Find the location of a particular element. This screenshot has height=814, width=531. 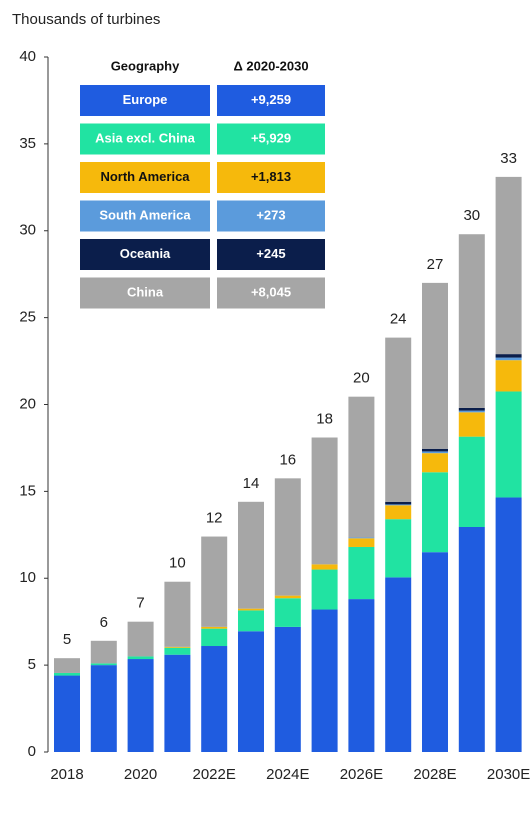

y-tick-label: 20 is located at coordinates (27, 403).